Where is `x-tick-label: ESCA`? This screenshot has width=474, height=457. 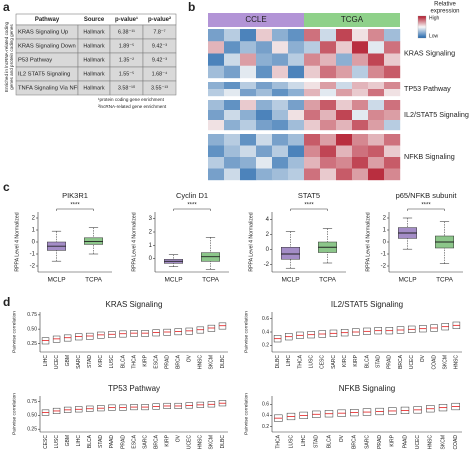 x-tick-label: ESCA is located at coordinates (134, 441).